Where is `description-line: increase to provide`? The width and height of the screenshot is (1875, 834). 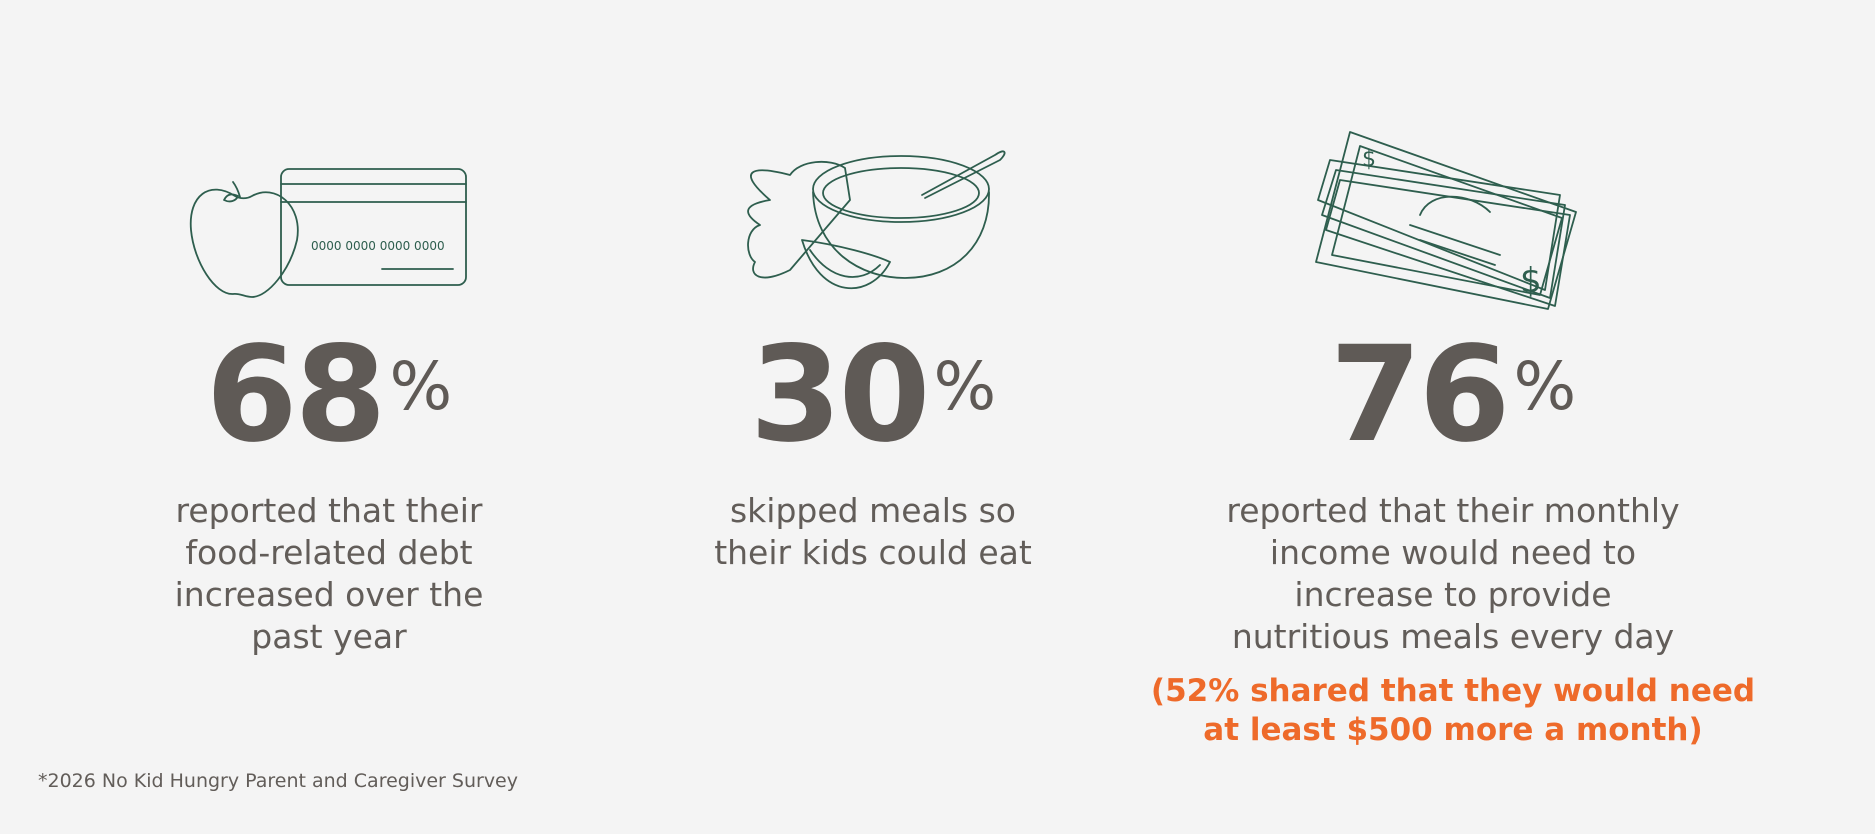
description-line: increase to provide is located at coordinates (1453, 594).